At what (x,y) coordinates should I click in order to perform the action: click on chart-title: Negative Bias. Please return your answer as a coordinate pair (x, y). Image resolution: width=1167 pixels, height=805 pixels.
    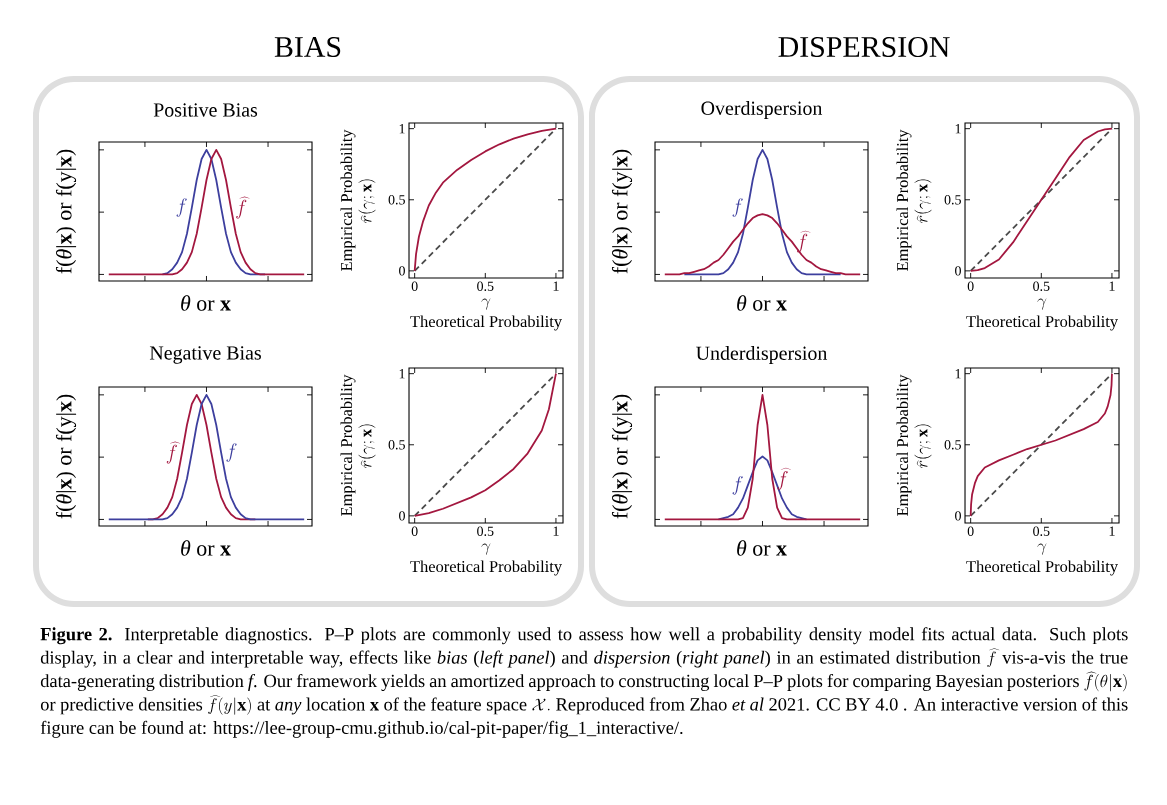
    Looking at the image, I should click on (205, 355).